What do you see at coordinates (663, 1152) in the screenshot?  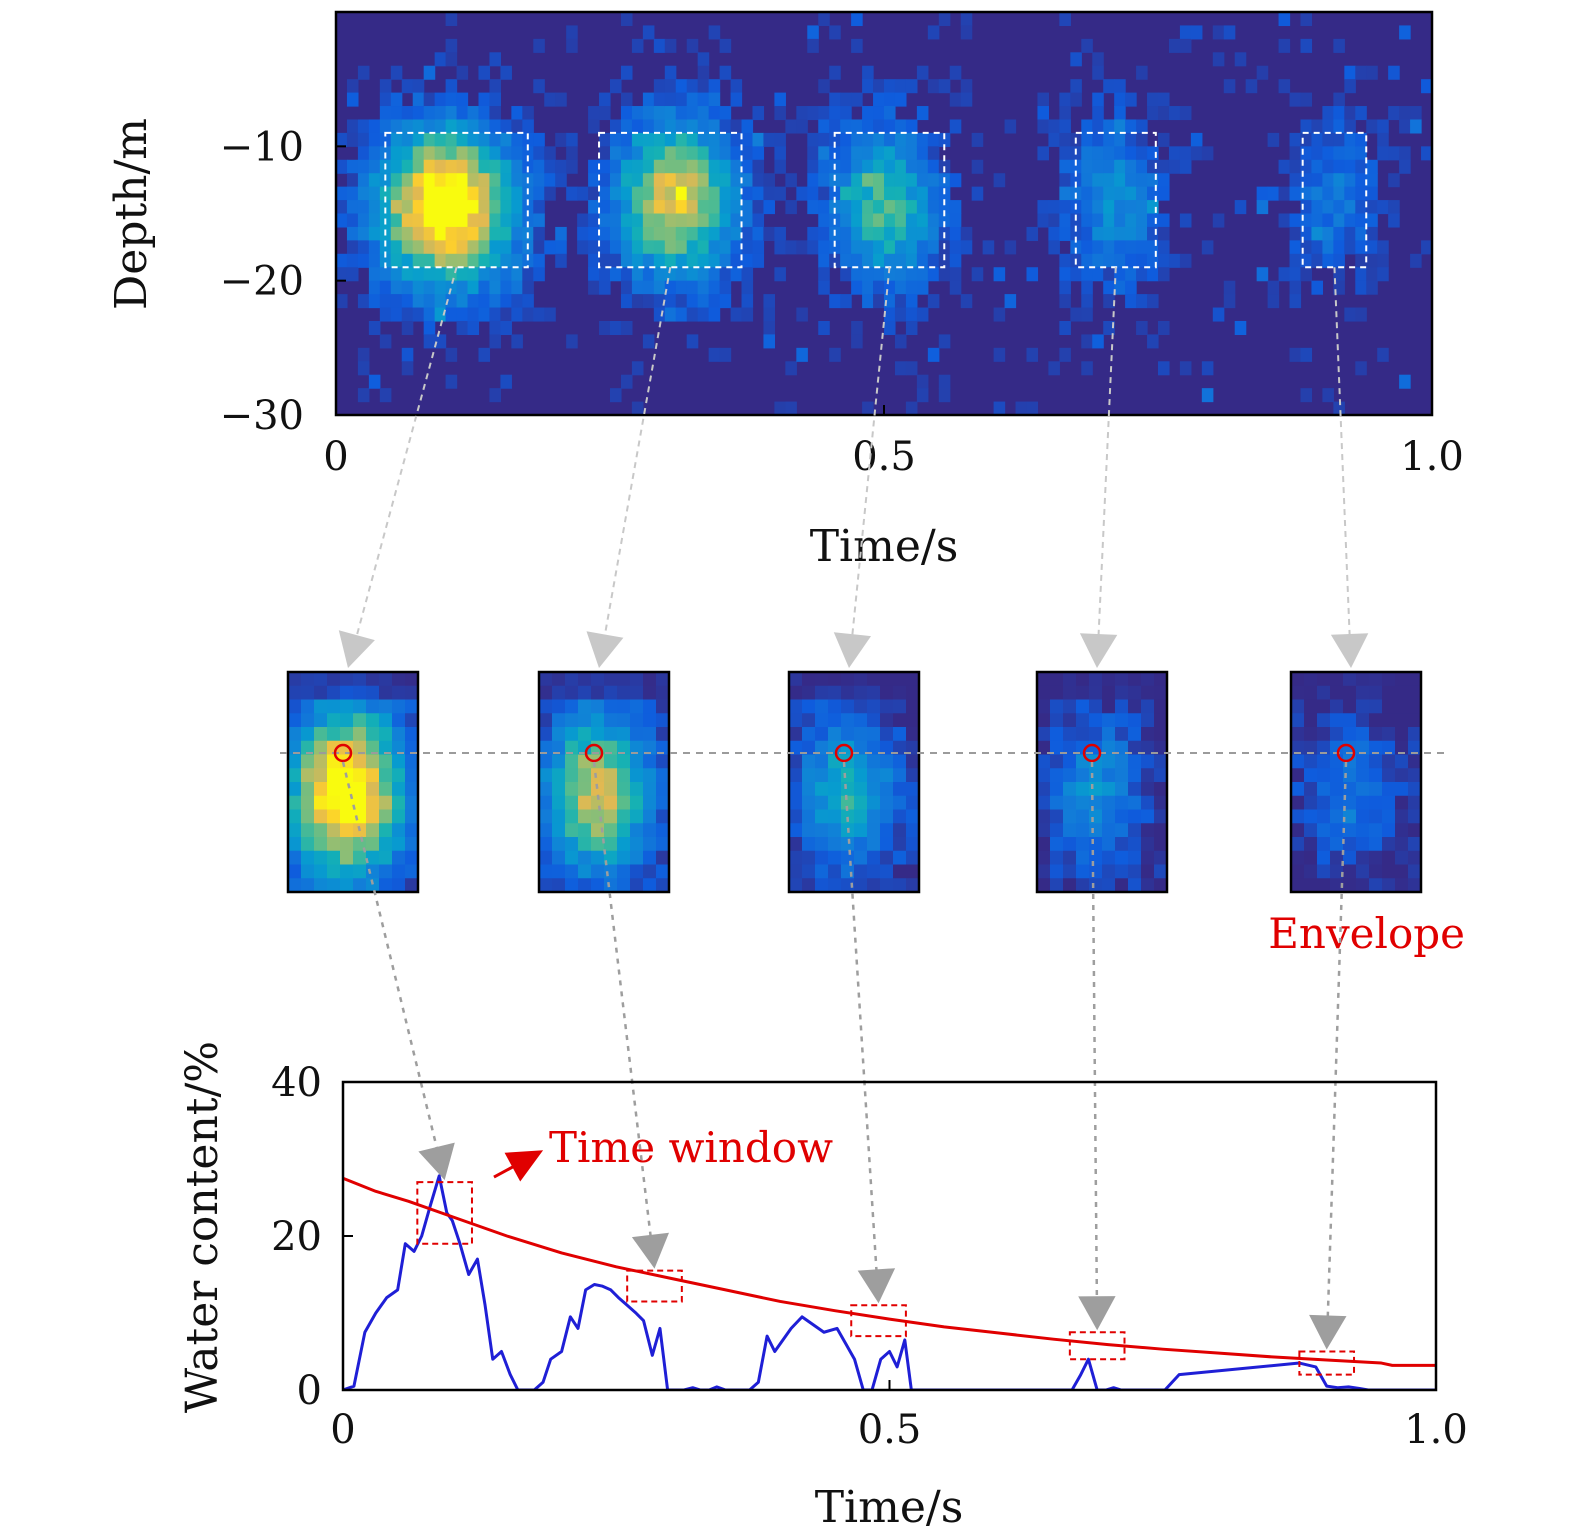 I see `time-window-annotation: Time window` at bounding box center [663, 1152].